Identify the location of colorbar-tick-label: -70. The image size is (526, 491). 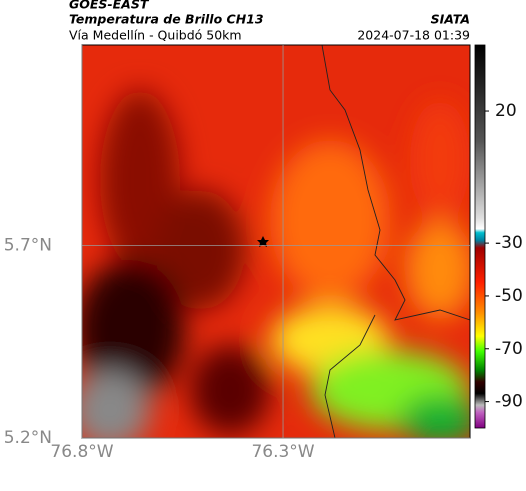
(509, 349).